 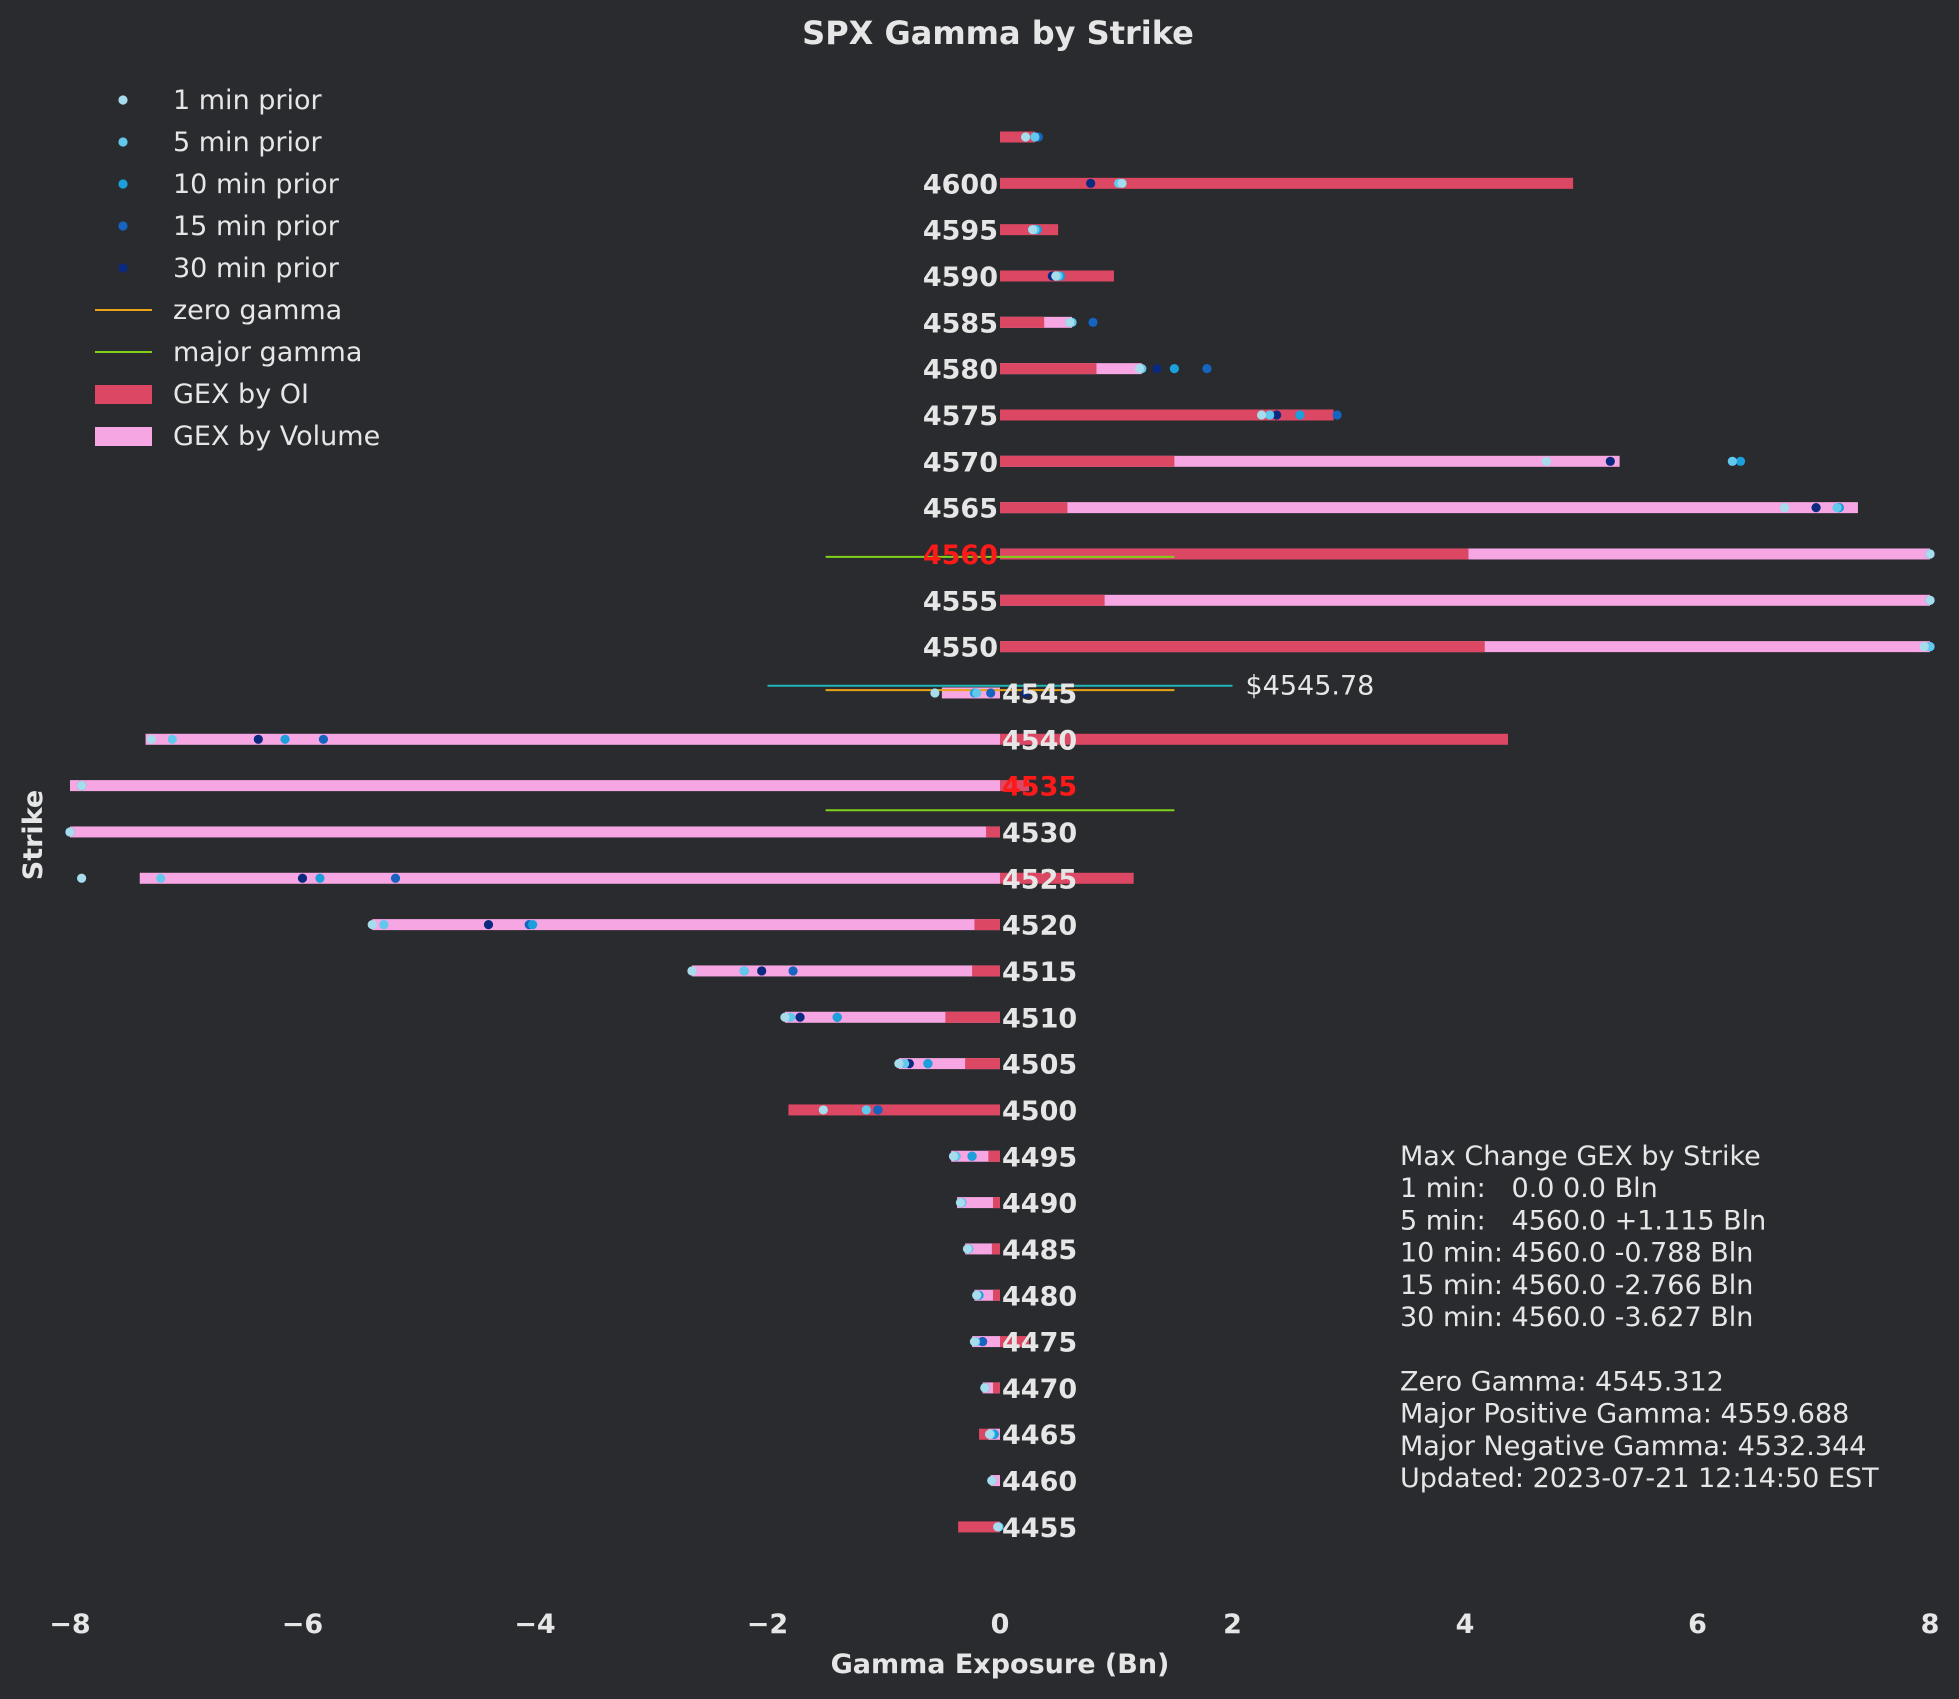 What do you see at coordinates (302, 1624) in the screenshot?
I see `x-tick-label: −6` at bounding box center [302, 1624].